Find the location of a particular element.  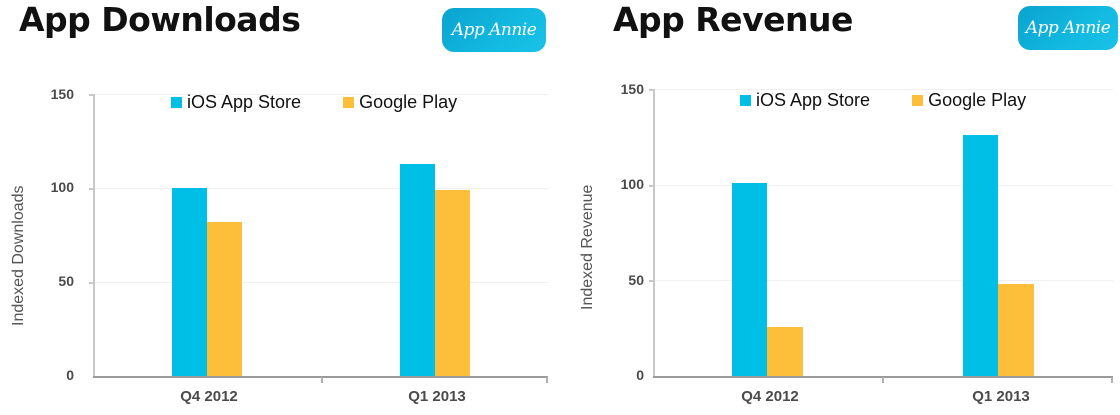

x-axis is located at coordinates (320, 377).